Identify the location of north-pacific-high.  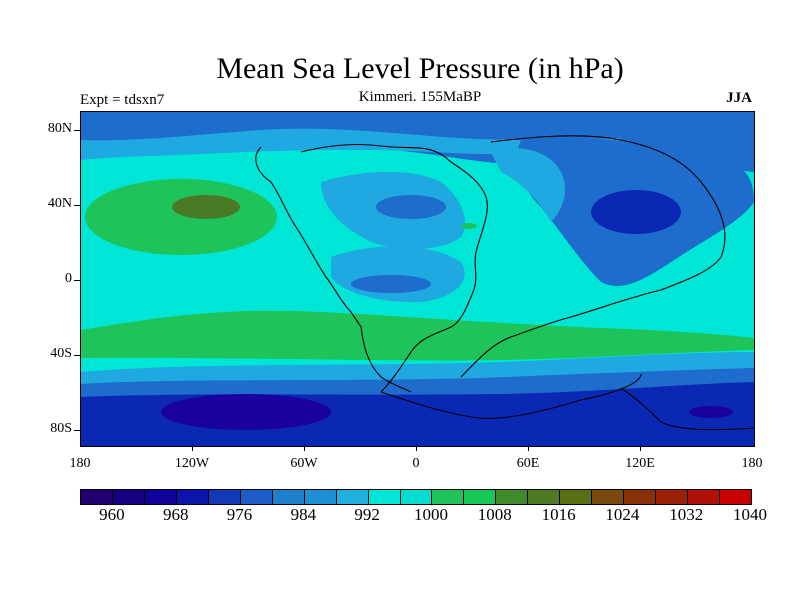
(181, 217).